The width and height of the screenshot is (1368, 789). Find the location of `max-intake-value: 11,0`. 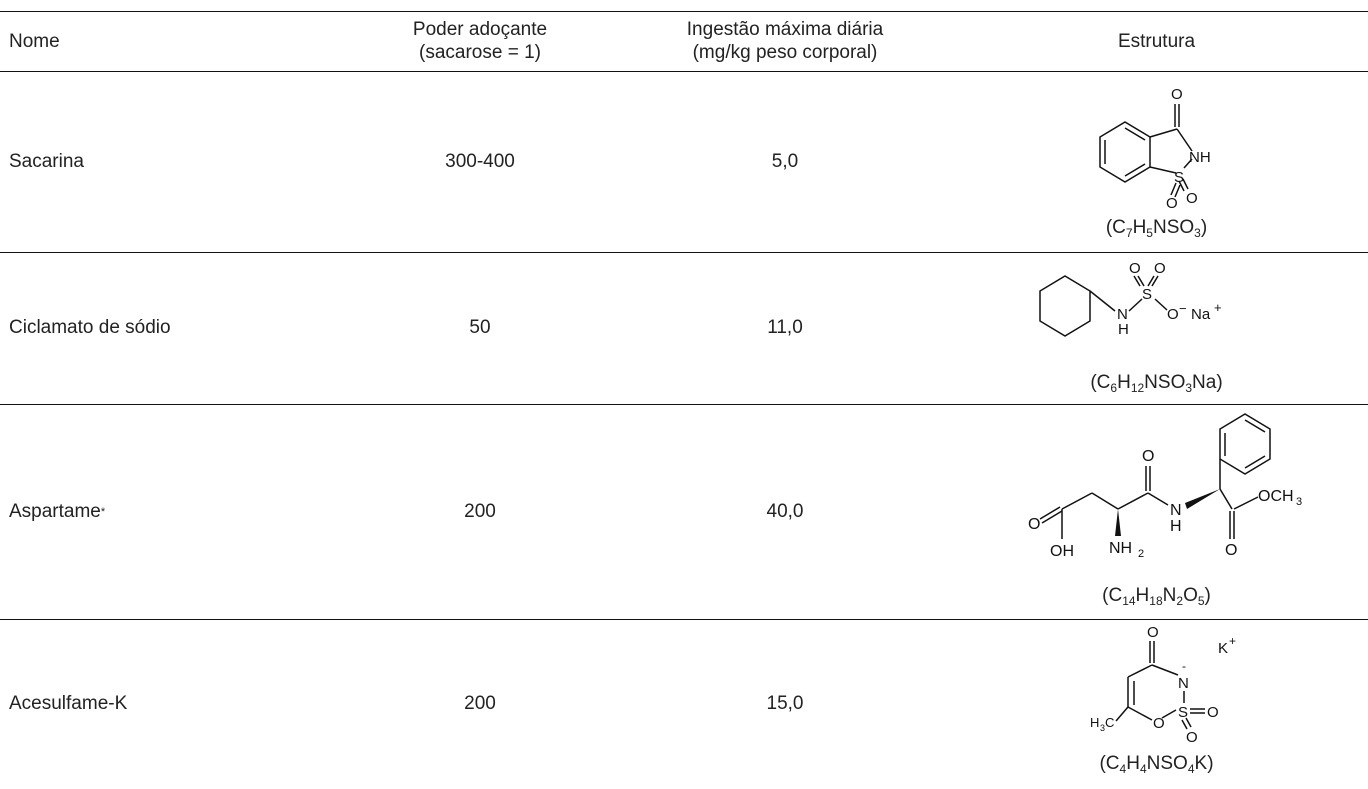

max-intake-value: 11,0 is located at coordinates (785, 327).